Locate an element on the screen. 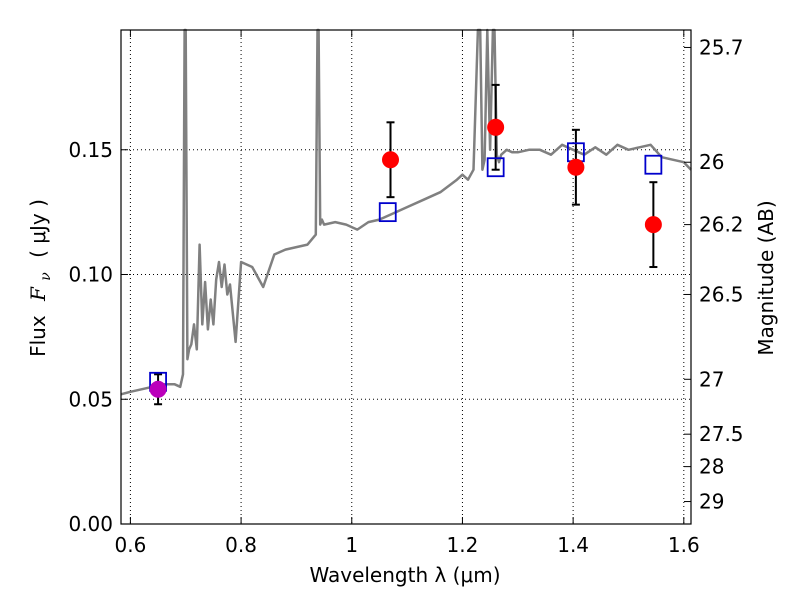  right-tick-label: 28 is located at coordinates (711, 467).